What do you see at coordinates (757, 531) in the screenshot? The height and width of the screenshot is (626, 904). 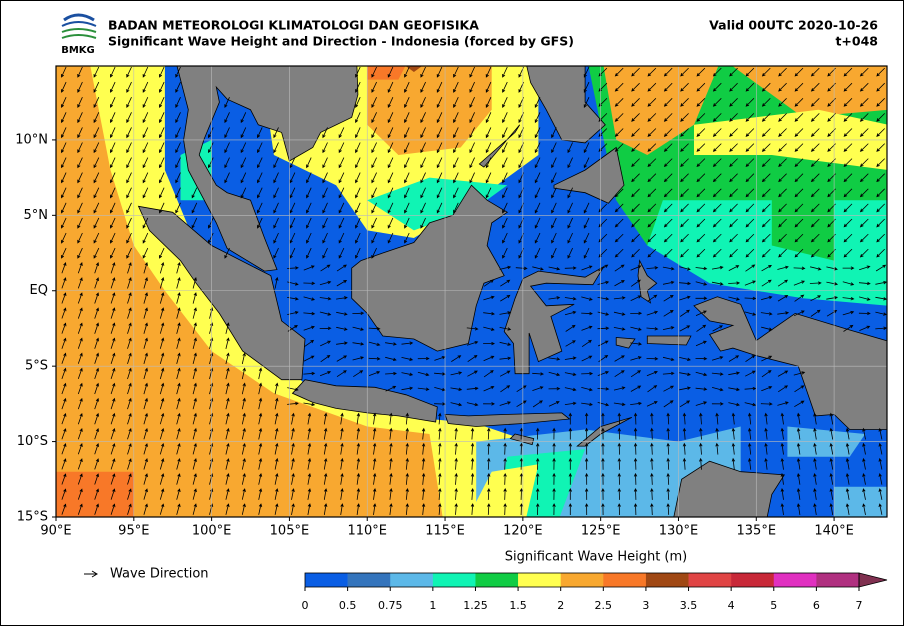 I see `x-tick-label: 135°E` at bounding box center [757, 531].